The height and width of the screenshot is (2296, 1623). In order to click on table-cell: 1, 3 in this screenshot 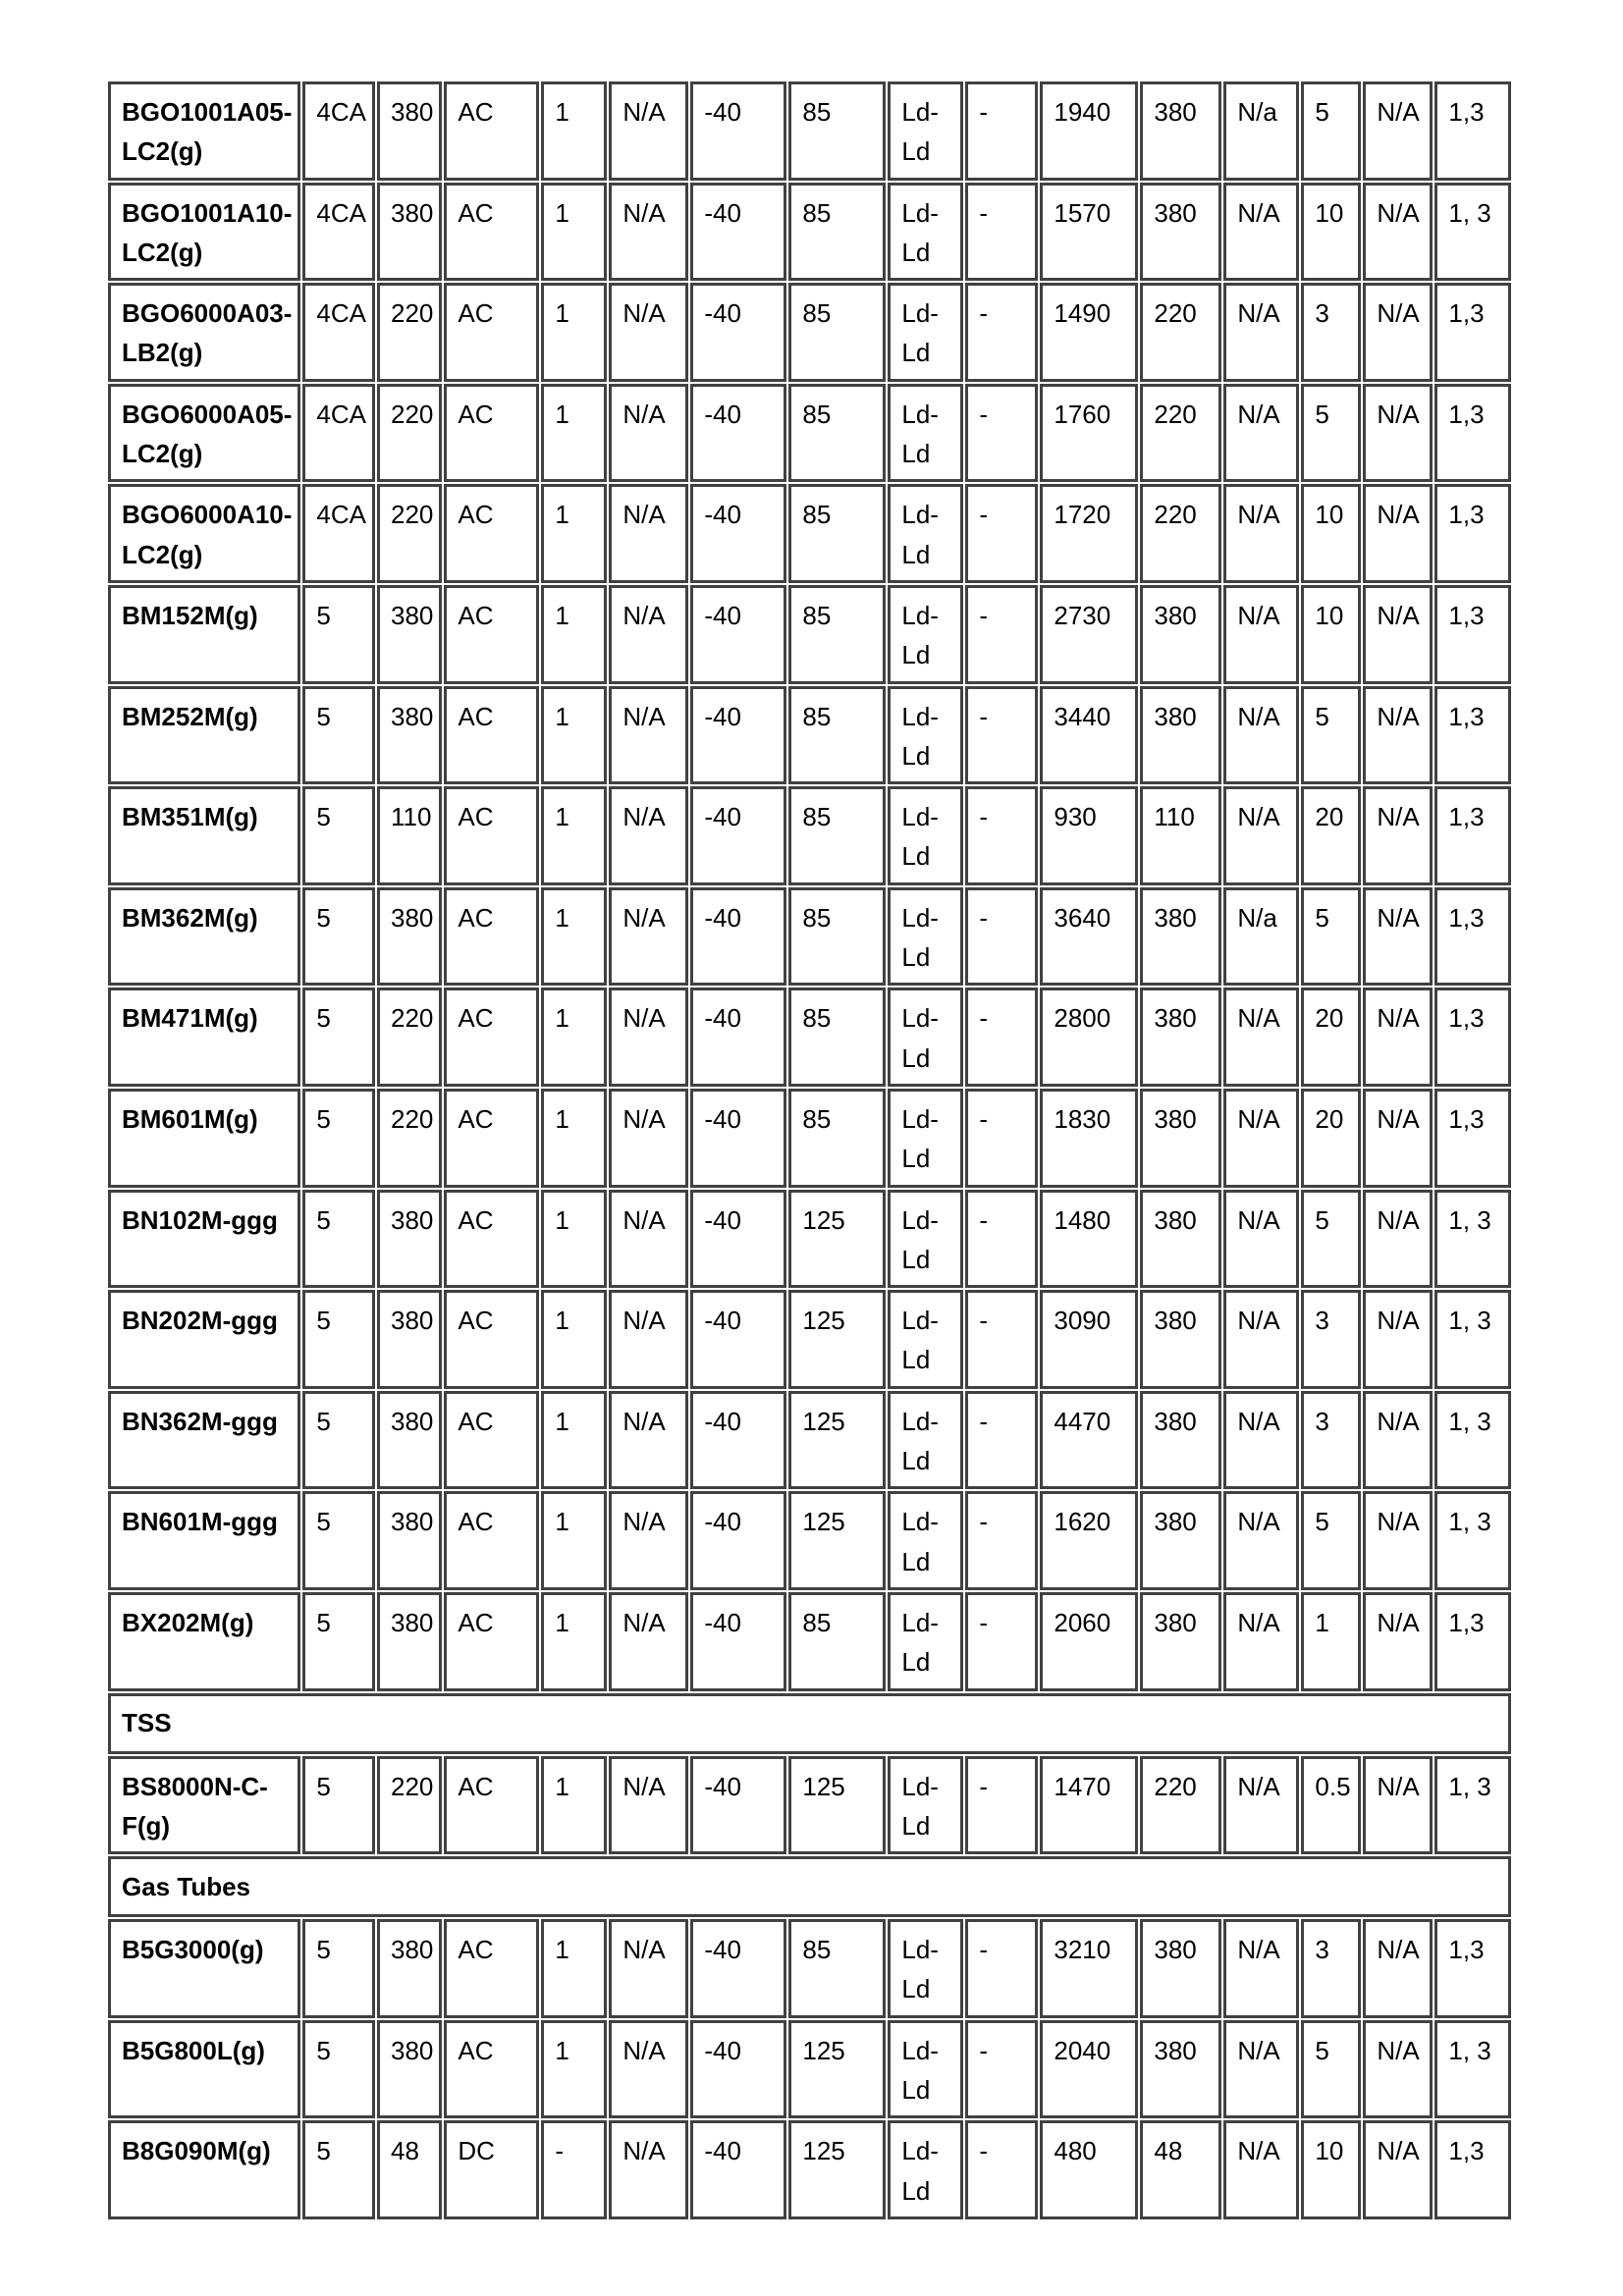, I will do `click(1473, 1239)`.